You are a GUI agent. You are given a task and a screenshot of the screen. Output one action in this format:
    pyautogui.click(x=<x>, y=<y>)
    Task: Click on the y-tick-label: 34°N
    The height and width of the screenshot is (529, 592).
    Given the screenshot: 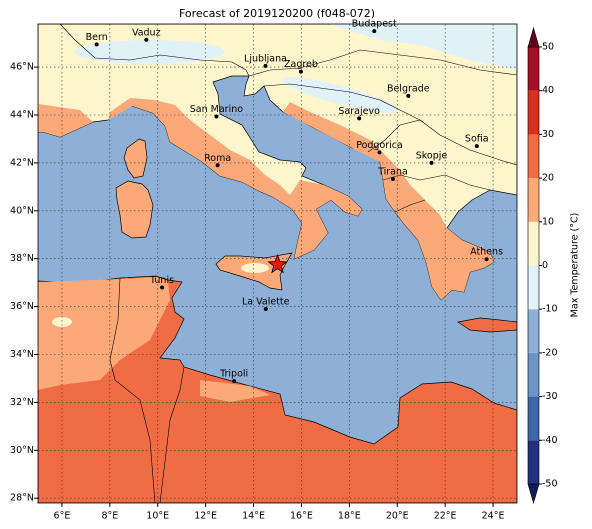 What is the action you would take?
    pyautogui.click(x=22, y=354)
    